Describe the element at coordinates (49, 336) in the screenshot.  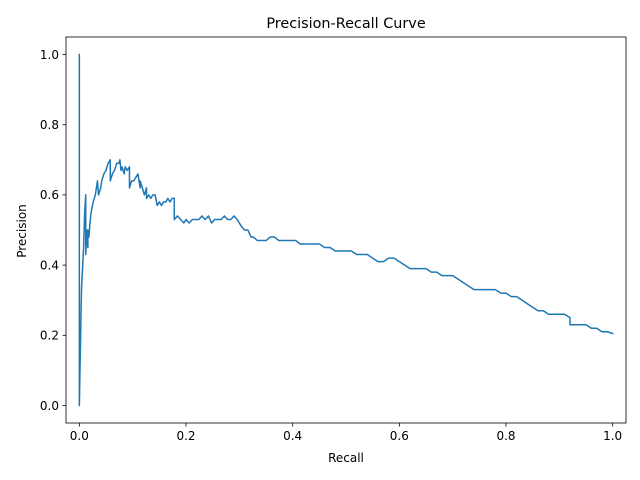
I see `y-tick-label: 0.2` at that location.